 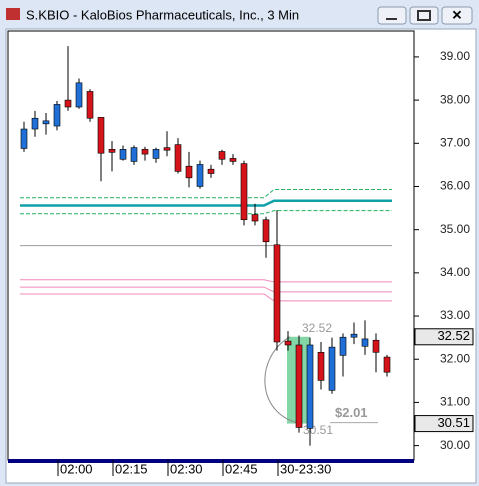 What do you see at coordinates (455, 445) in the screenshot?
I see `y-tick-label: 30.00` at bounding box center [455, 445].